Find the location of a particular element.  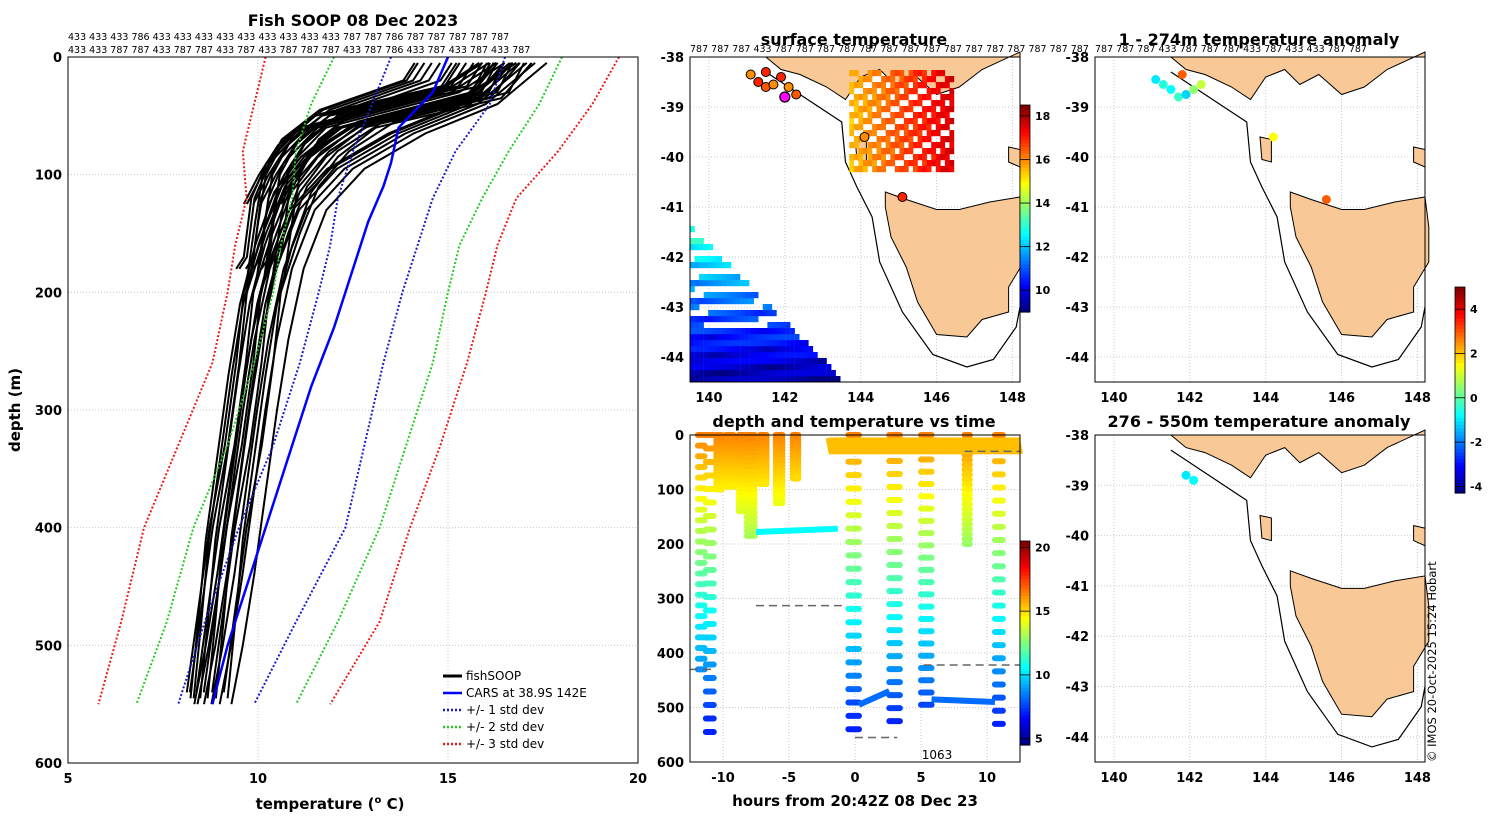

profile-series--3-std is located at coordinates (182, 380).